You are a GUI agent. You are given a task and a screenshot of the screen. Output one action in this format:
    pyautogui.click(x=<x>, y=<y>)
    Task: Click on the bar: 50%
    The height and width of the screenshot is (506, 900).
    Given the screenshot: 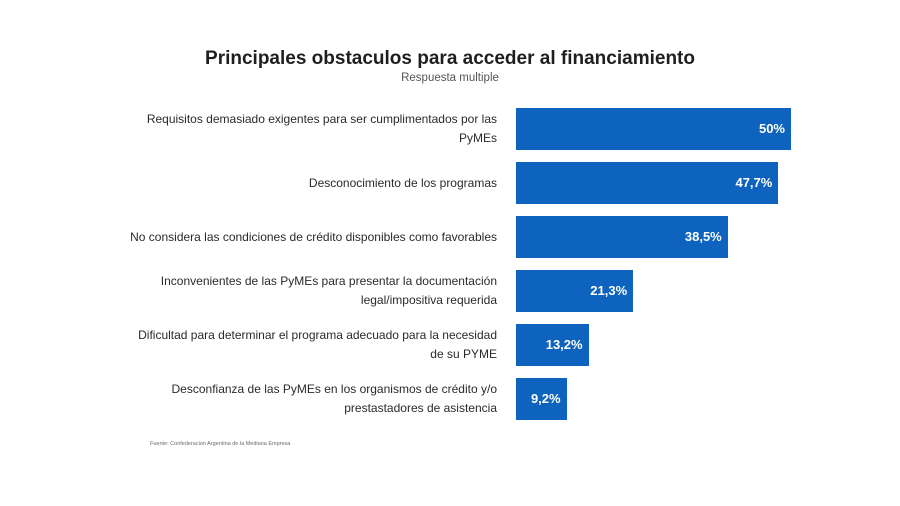 What is the action you would take?
    pyautogui.click(x=653, y=129)
    